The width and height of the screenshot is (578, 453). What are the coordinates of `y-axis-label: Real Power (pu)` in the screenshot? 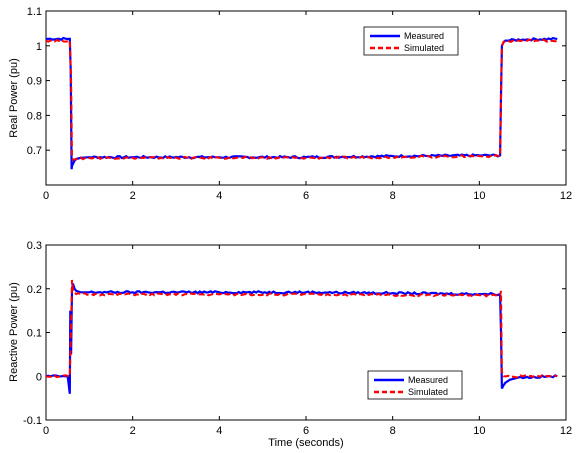 It's located at (14, 97).